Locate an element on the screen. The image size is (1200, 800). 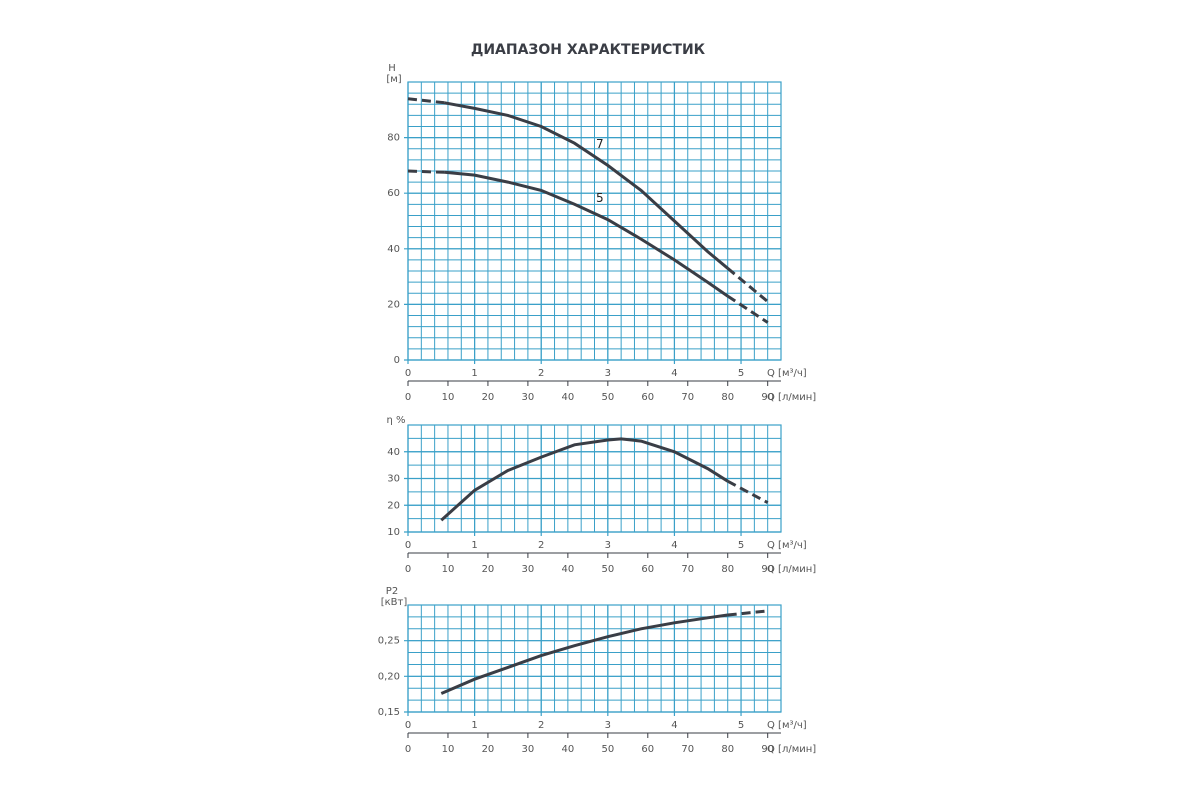
chart-title: ДИАПАЗОН ХАРАКТЕРИСТИК is located at coordinates (588, 50).